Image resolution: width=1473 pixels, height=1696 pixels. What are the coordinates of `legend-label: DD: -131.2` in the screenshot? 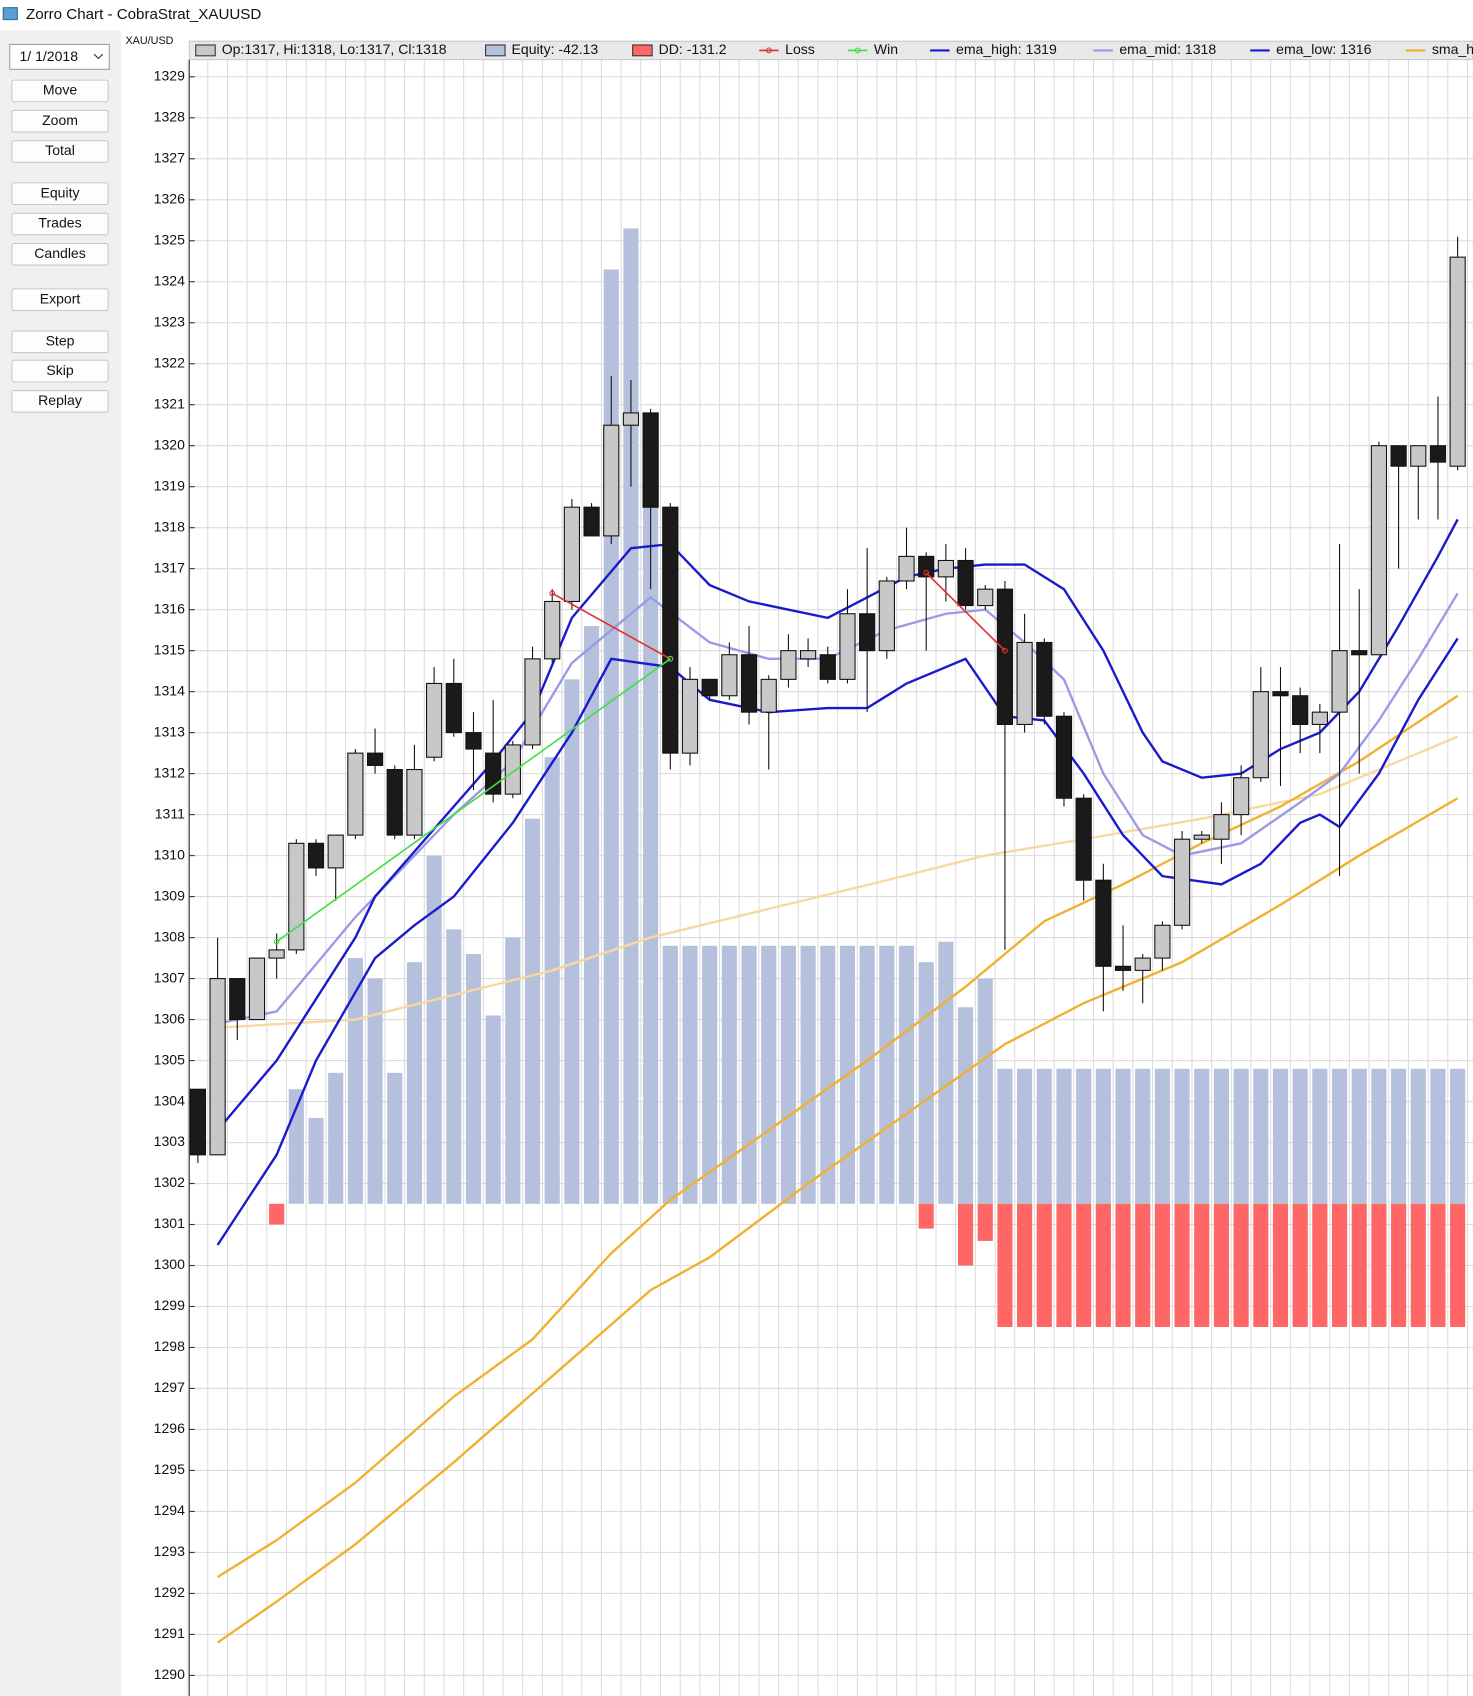 It's located at (693, 49).